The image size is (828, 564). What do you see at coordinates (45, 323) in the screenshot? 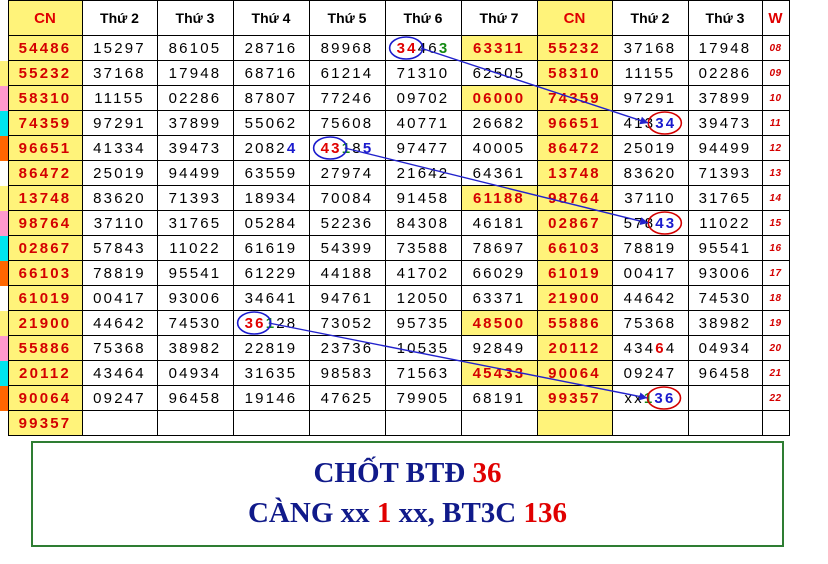
I see `cell-cn: 21900` at bounding box center [45, 323].